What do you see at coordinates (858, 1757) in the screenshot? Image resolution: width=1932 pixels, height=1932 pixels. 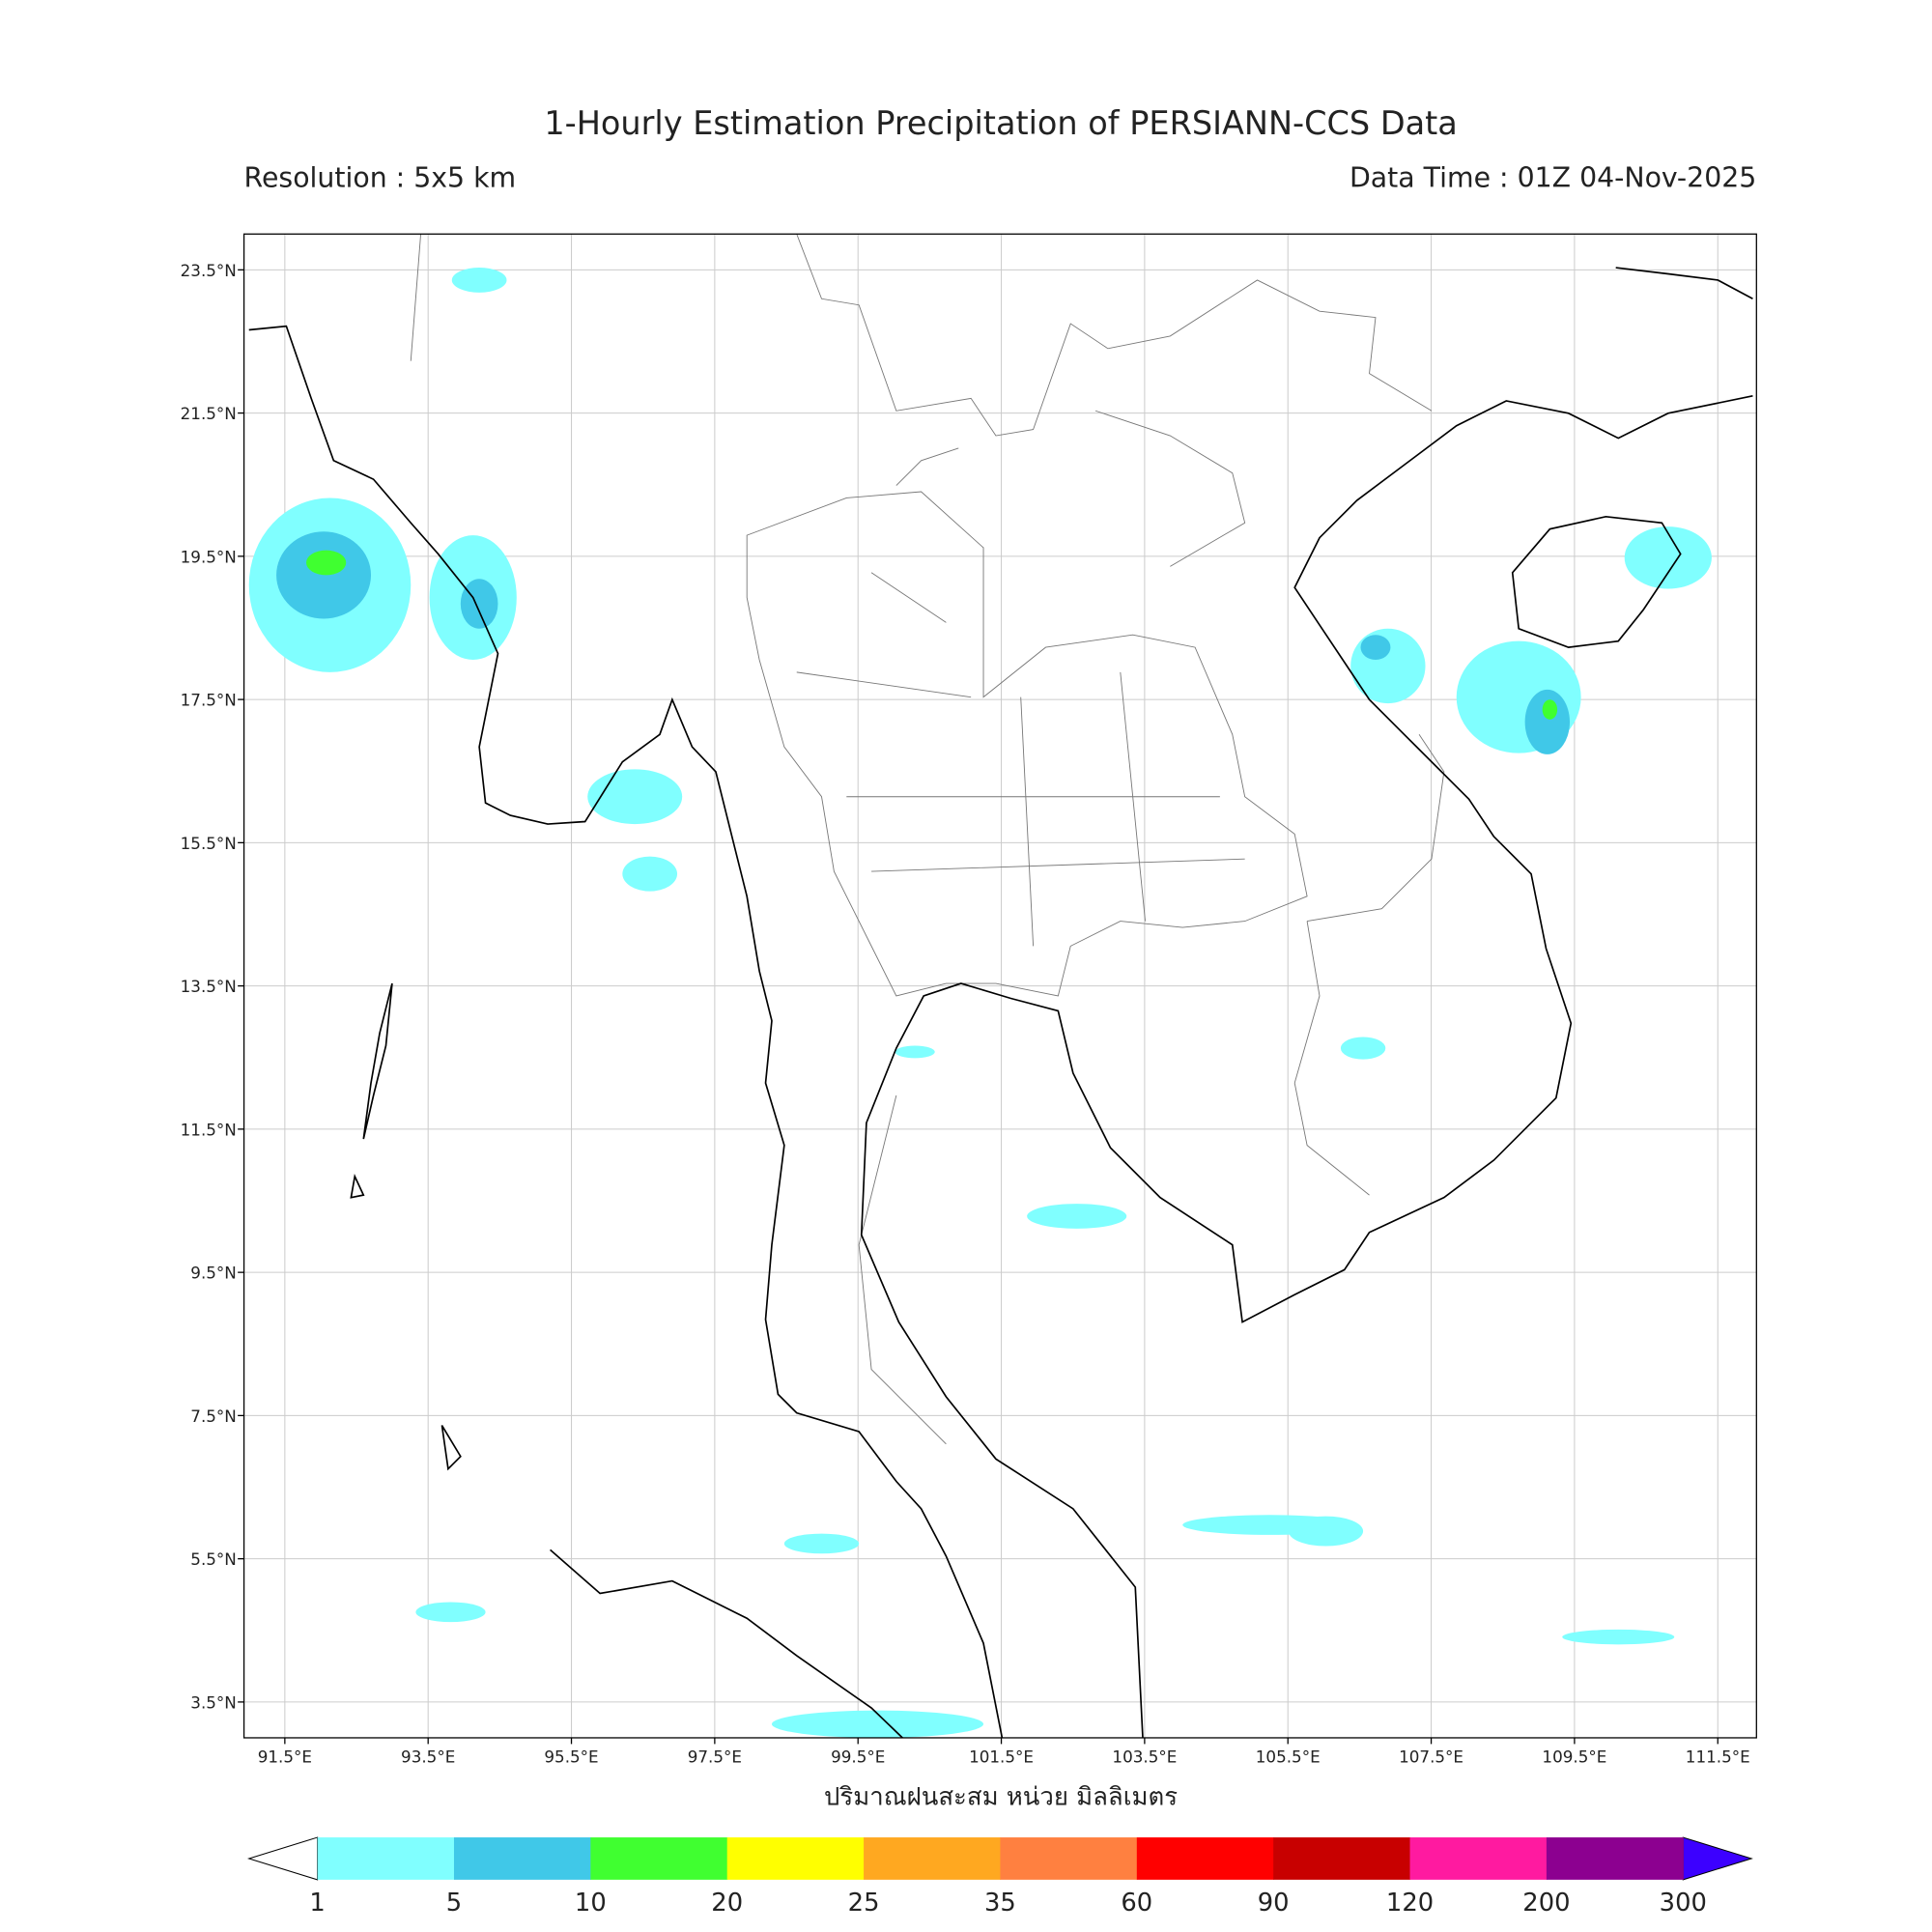 I see `x-tick-label: 99.5°E` at bounding box center [858, 1757].